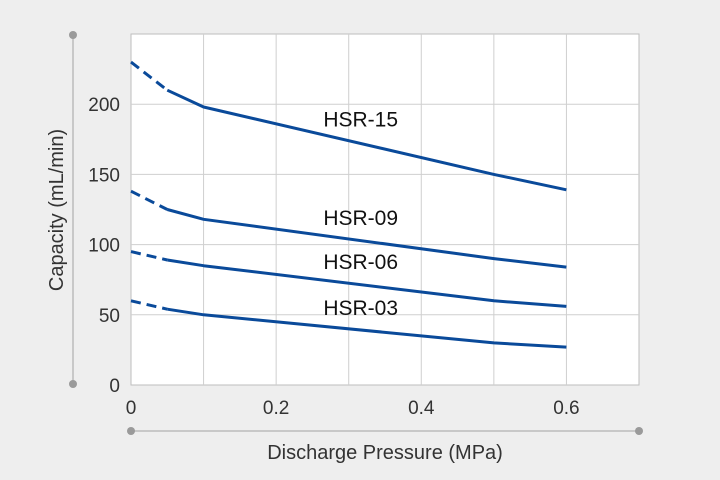 This screenshot has height=480, width=720. Describe the element at coordinates (421, 408) in the screenshot. I see `x-tick-label: 0.4` at that location.